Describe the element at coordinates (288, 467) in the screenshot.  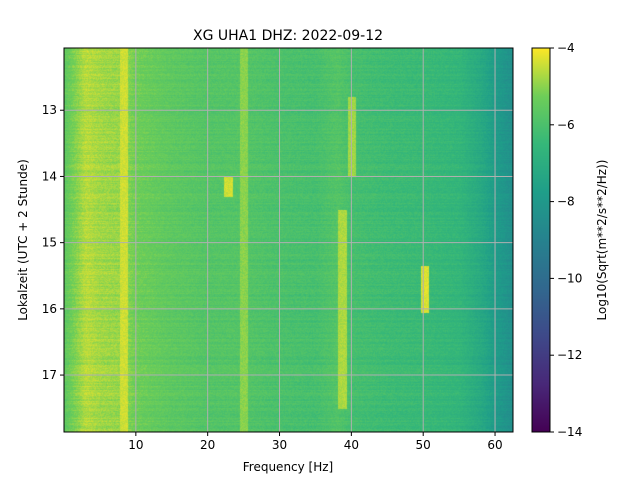
I see `x-axis-label: Frequency [Hz]` at that location.